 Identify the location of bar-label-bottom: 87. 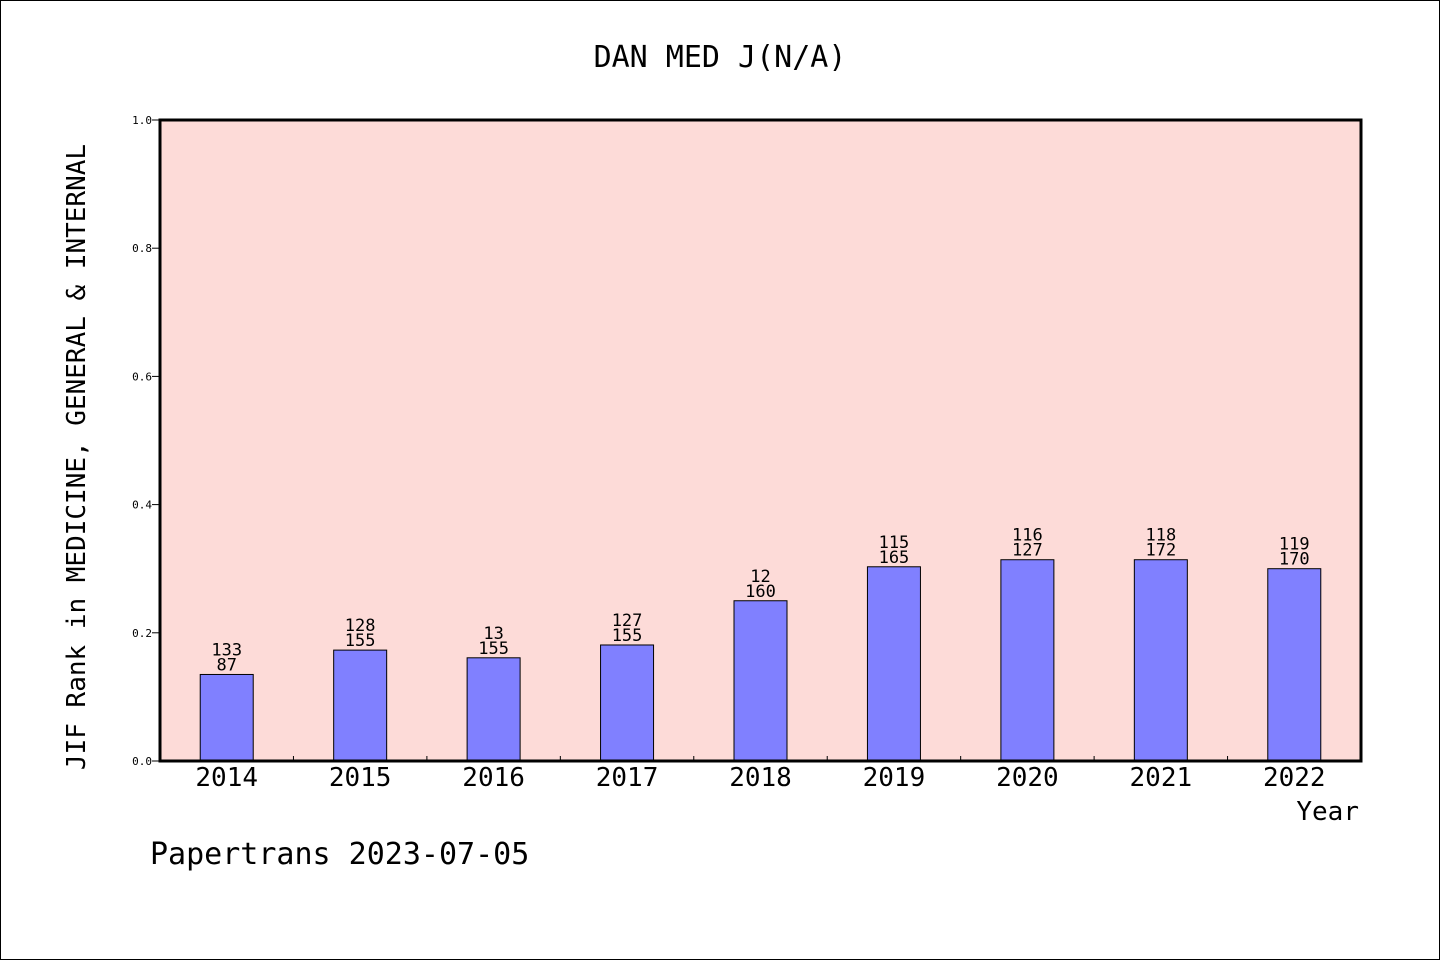
(226, 665).